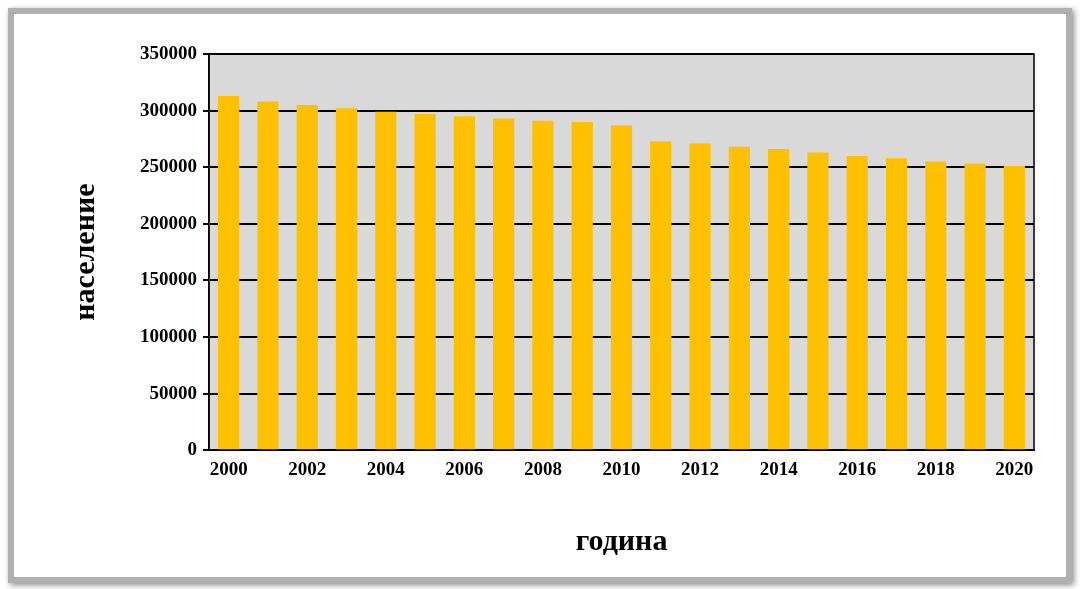  Describe the element at coordinates (192, 449) in the screenshot. I see `y-tick-label: 0` at that location.